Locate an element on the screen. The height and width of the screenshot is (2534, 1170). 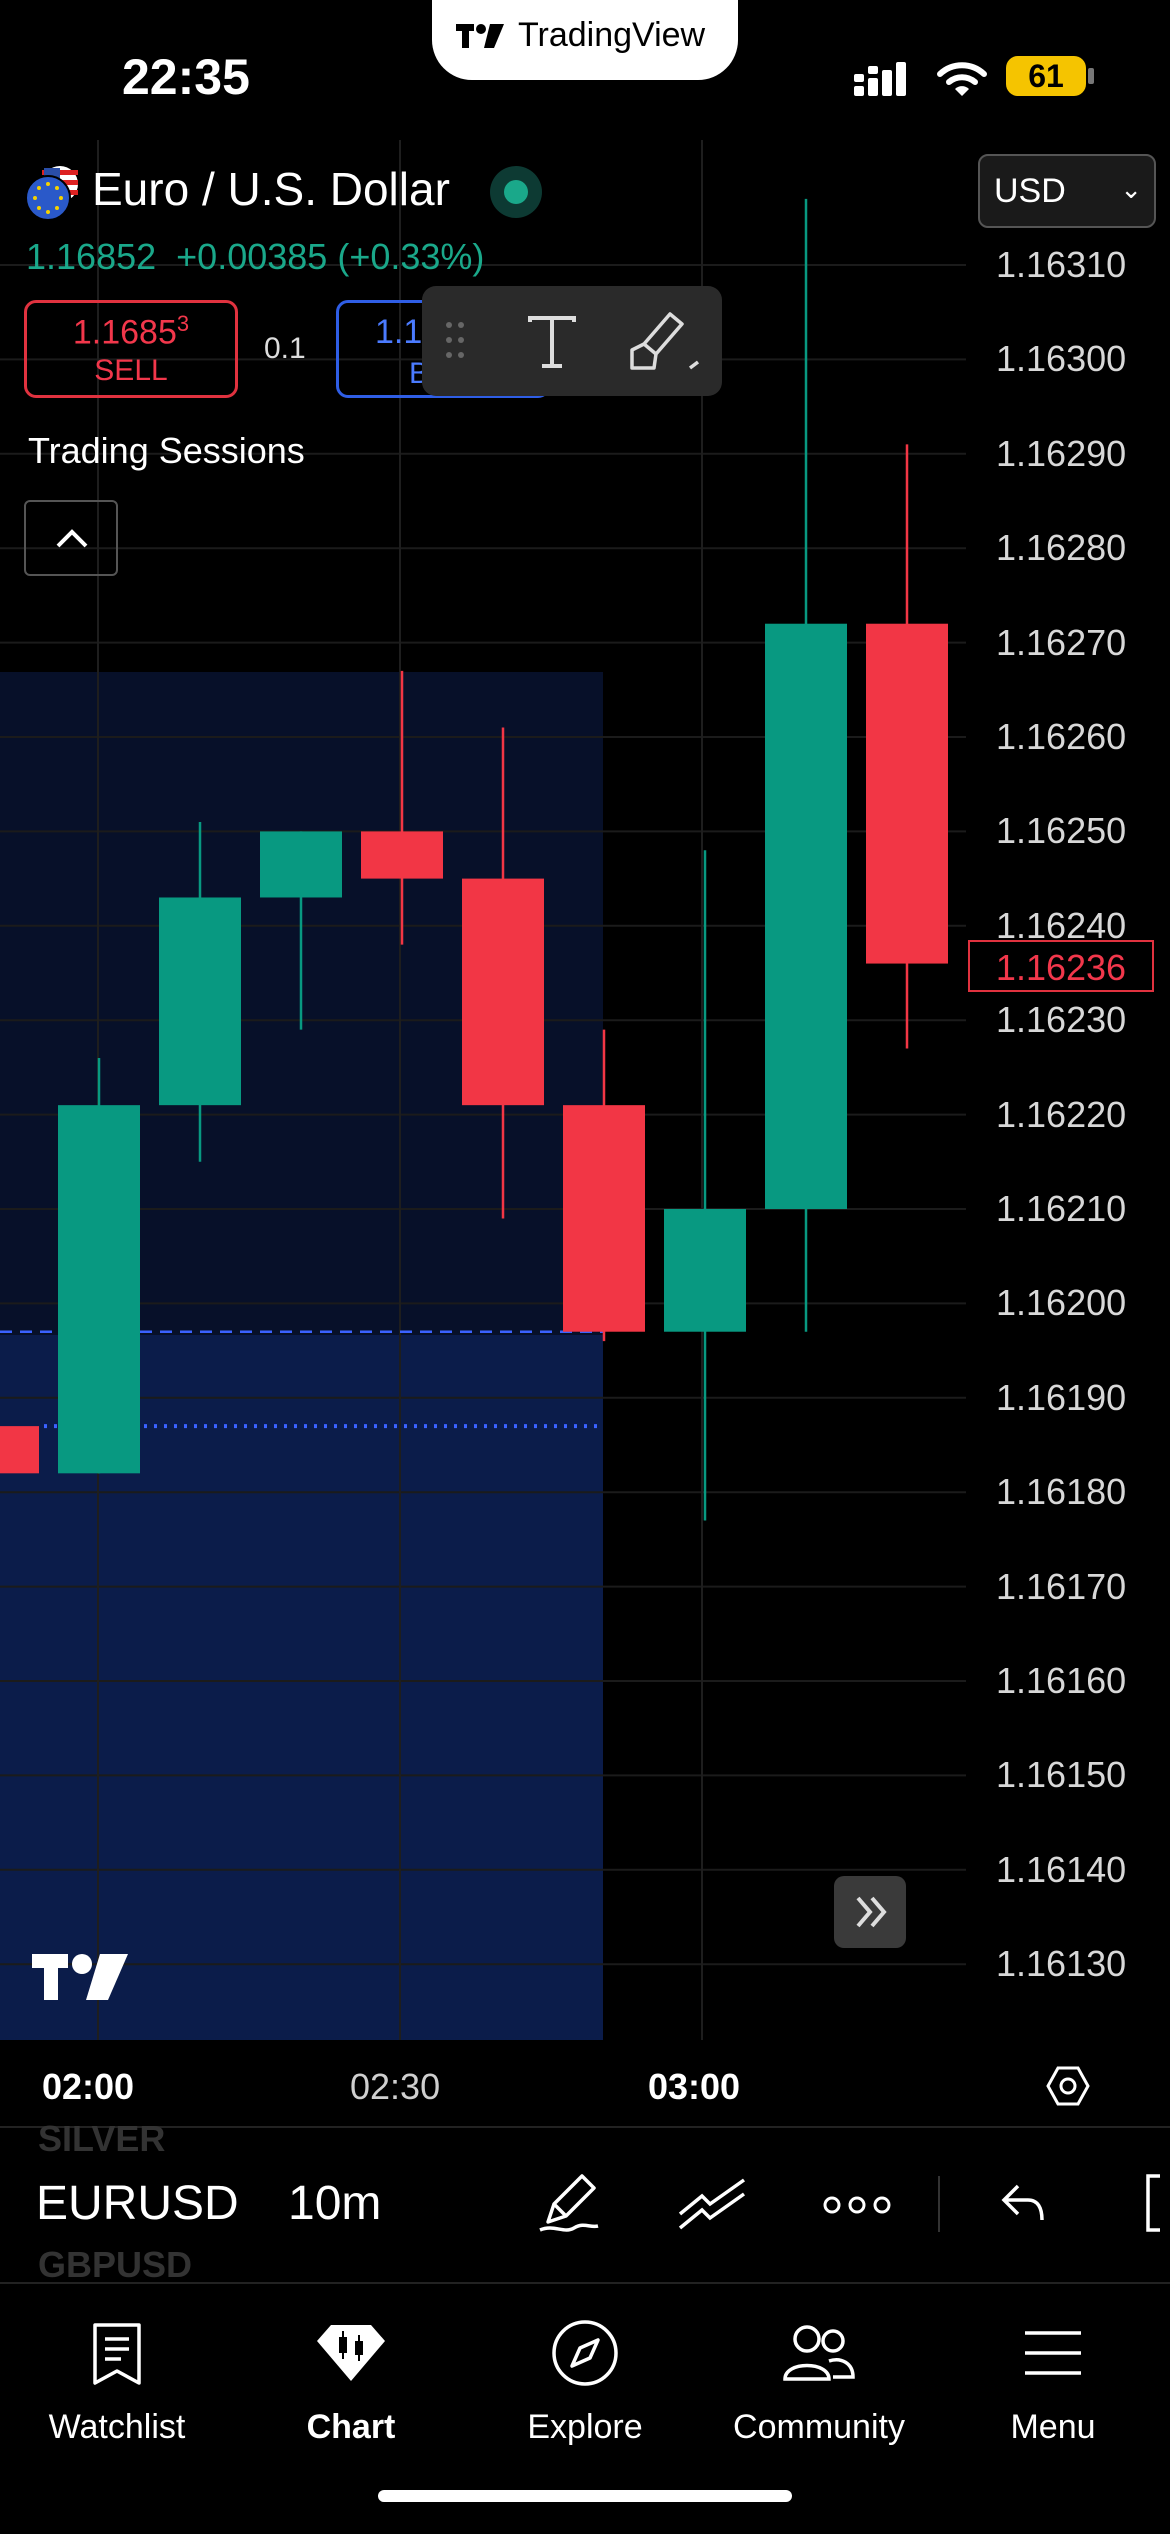
price-tick-label: 1.16220 is located at coordinates (1061, 1114).